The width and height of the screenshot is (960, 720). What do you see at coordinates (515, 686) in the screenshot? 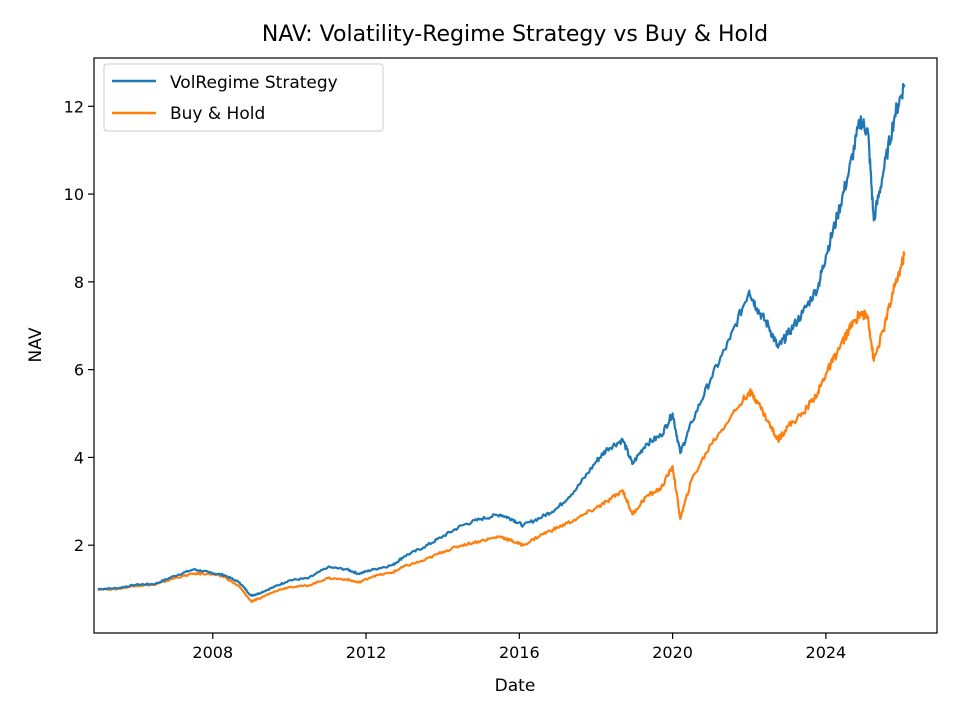
I see `x-axis-title: Date` at bounding box center [515, 686].